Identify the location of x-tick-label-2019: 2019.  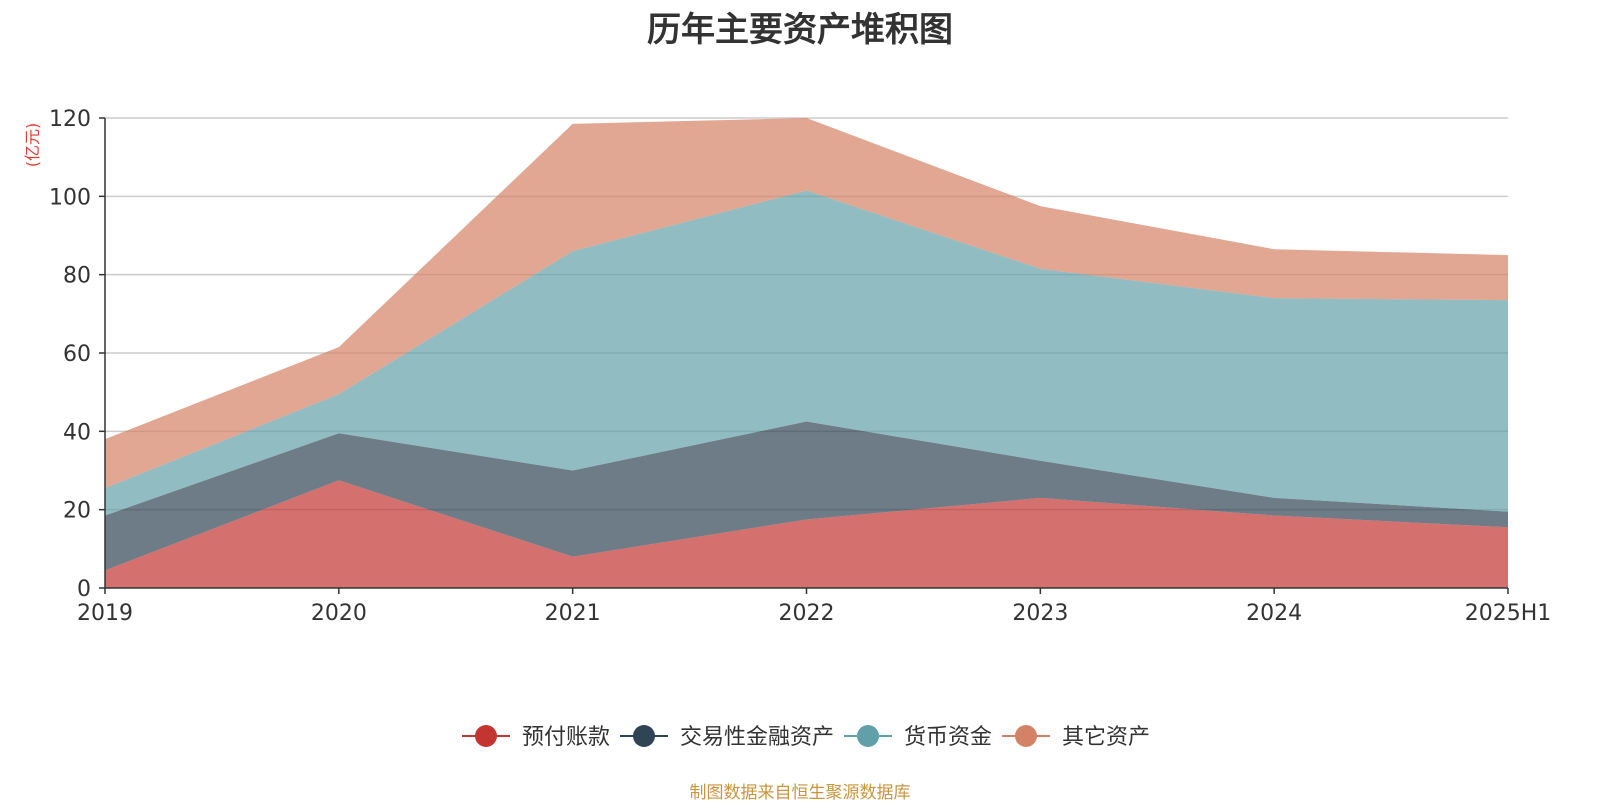
(105, 613).